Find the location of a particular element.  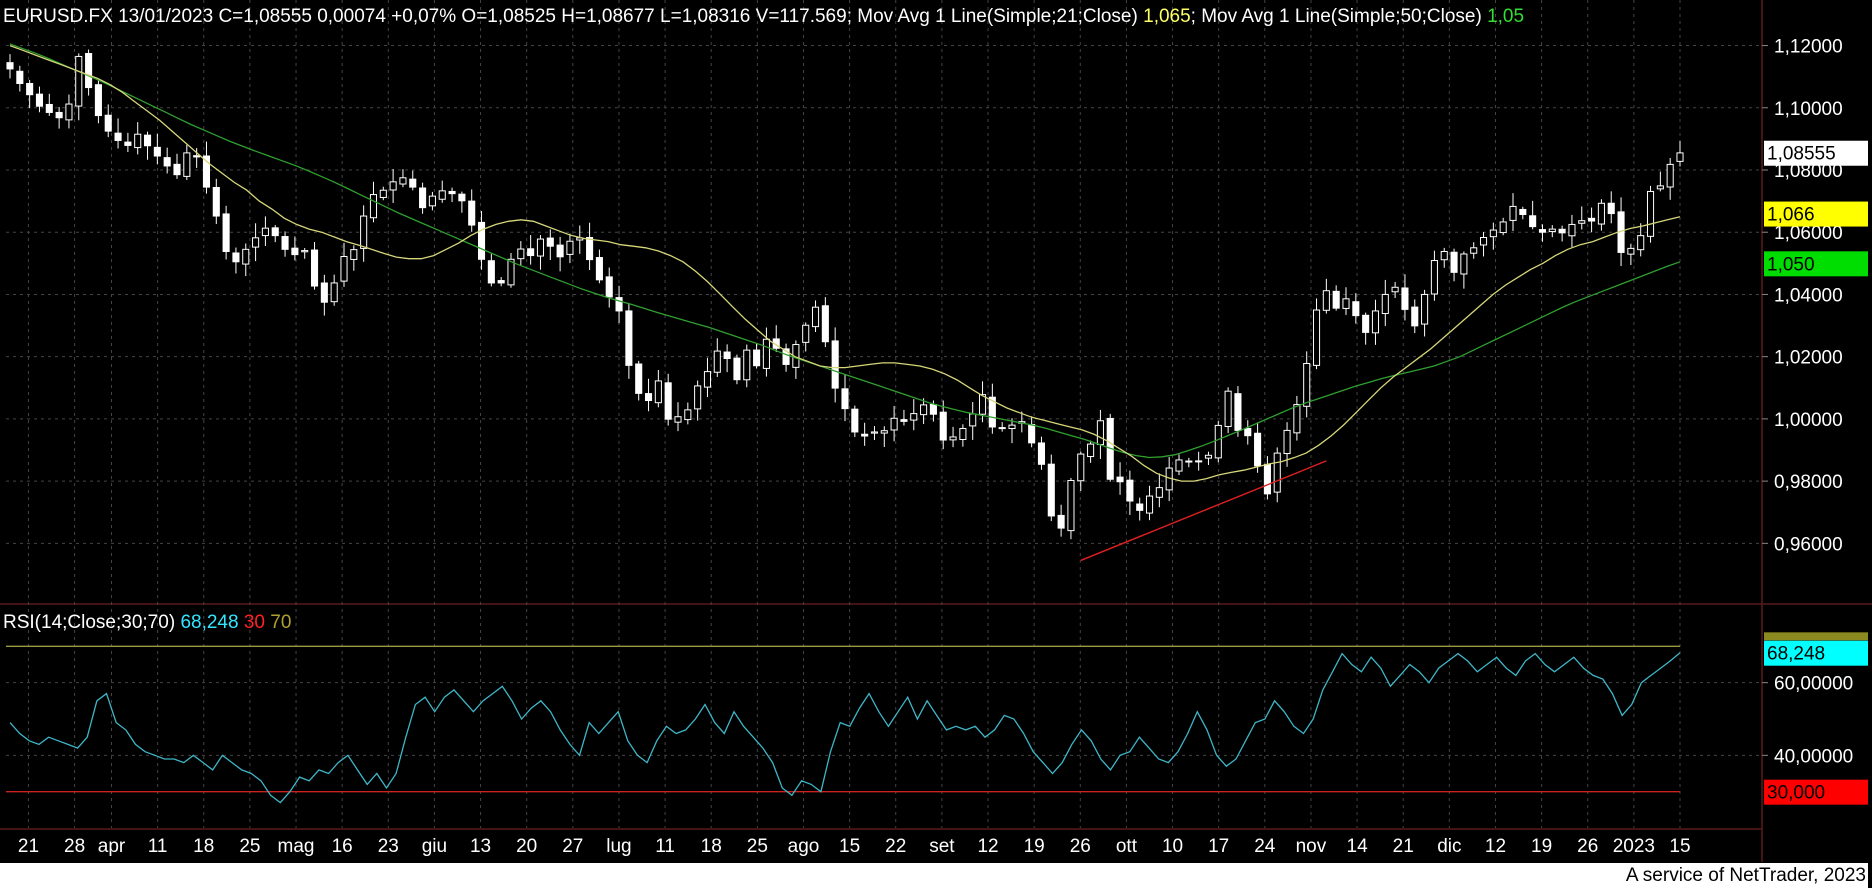

rsi-value: 68,248 is located at coordinates (209, 622).